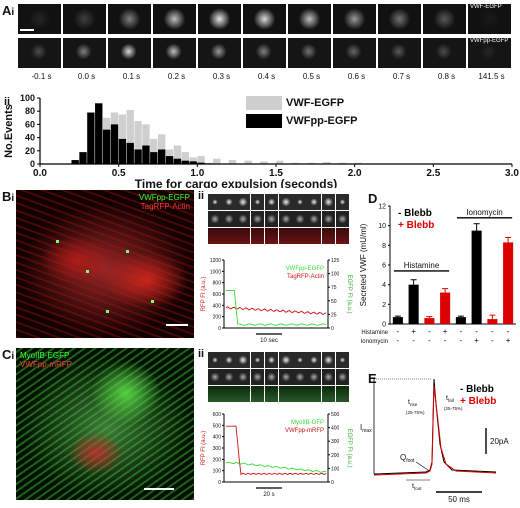 The image size is (520, 508). I want to click on legend-vwf-egfp: VWF-EGFP, so click(295, 103).